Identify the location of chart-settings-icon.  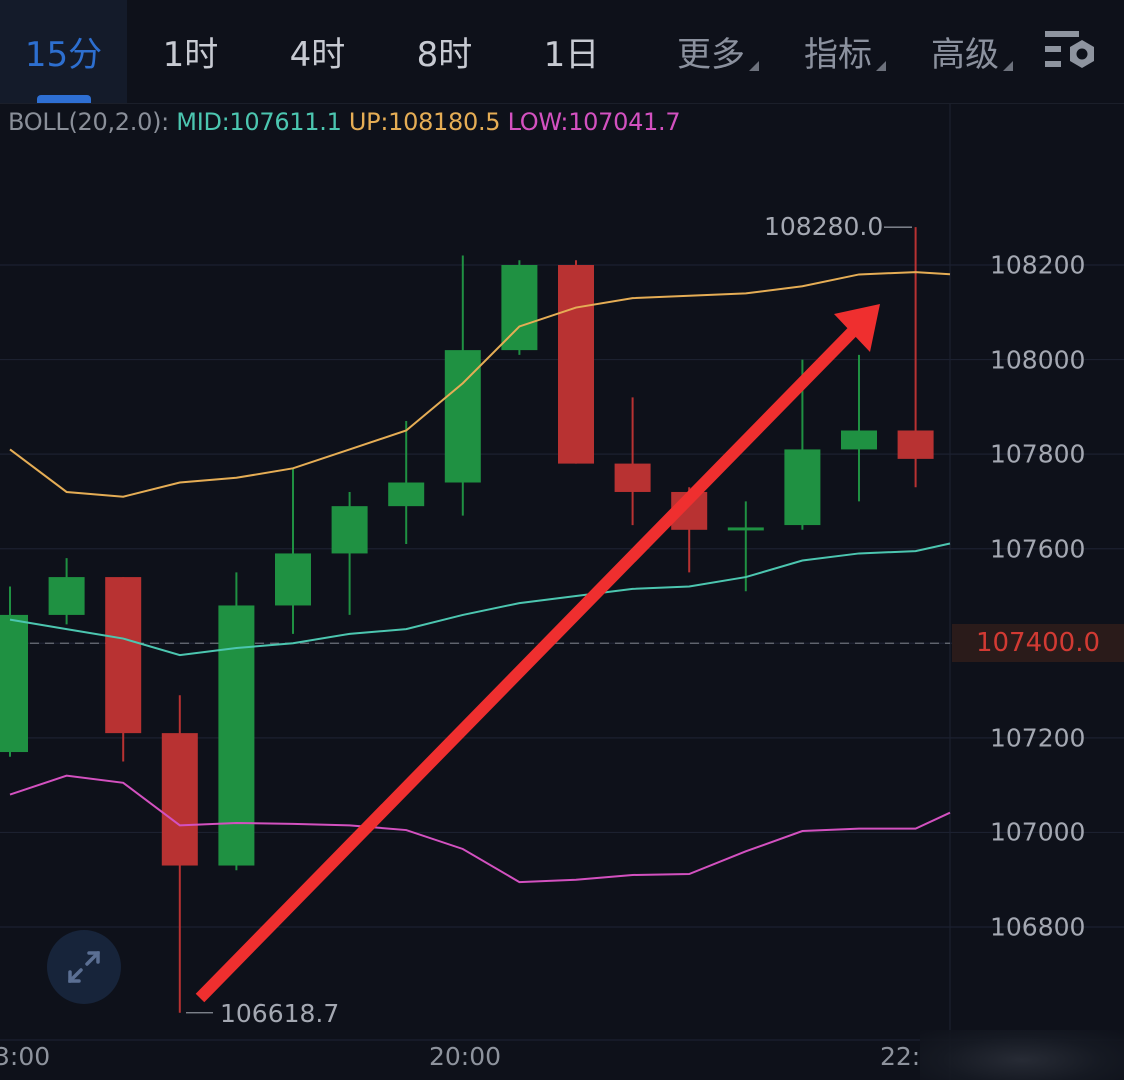
(1071, 51).